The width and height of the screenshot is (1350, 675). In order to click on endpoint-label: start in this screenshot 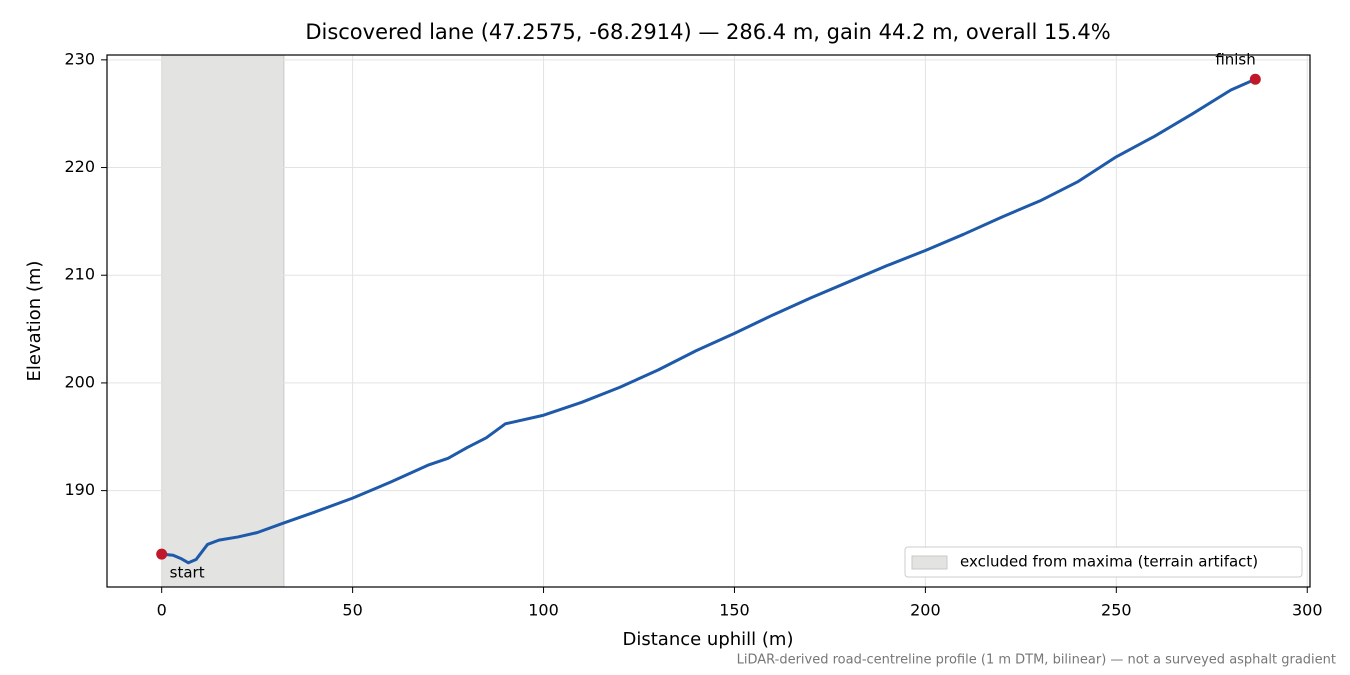, I will do `click(187, 573)`.